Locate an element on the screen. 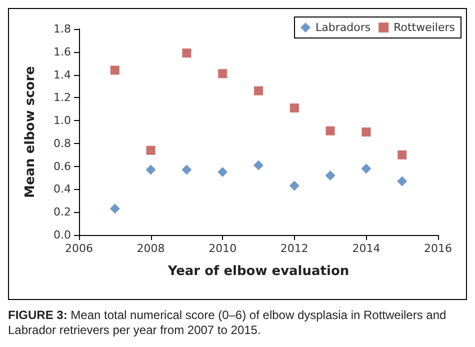 Image resolution: width=475 pixels, height=347 pixels. x-tick-label: 2012 is located at coordinates (294, 248).